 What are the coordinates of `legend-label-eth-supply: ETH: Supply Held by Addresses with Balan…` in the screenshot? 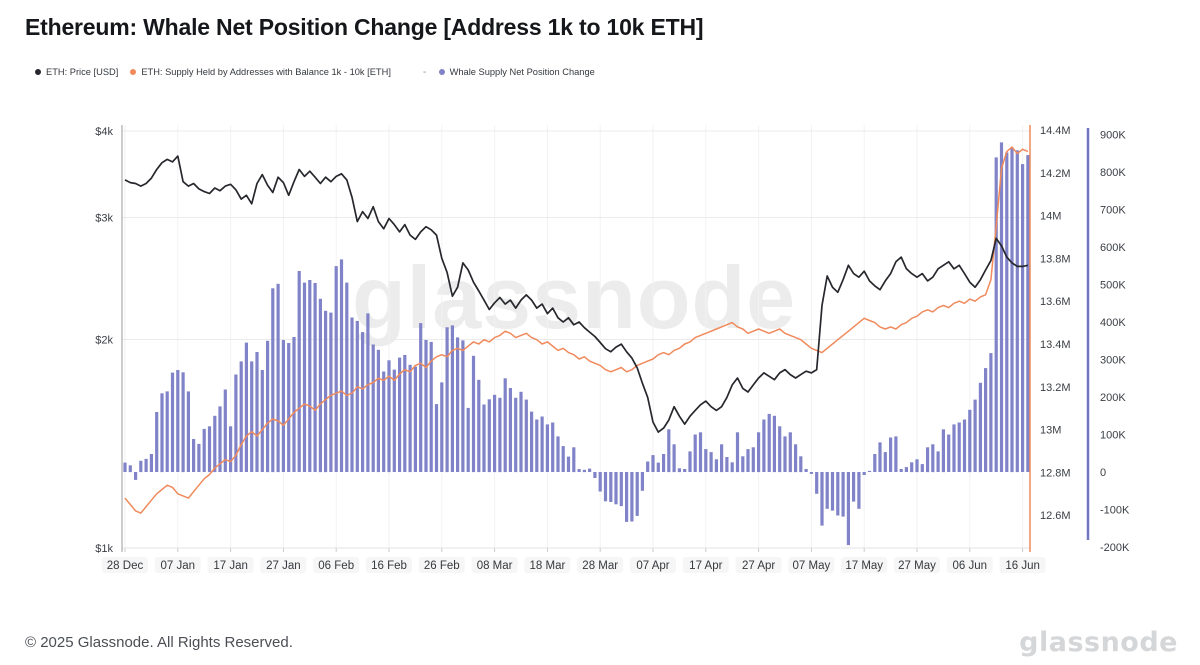 It's located at (266, 72).